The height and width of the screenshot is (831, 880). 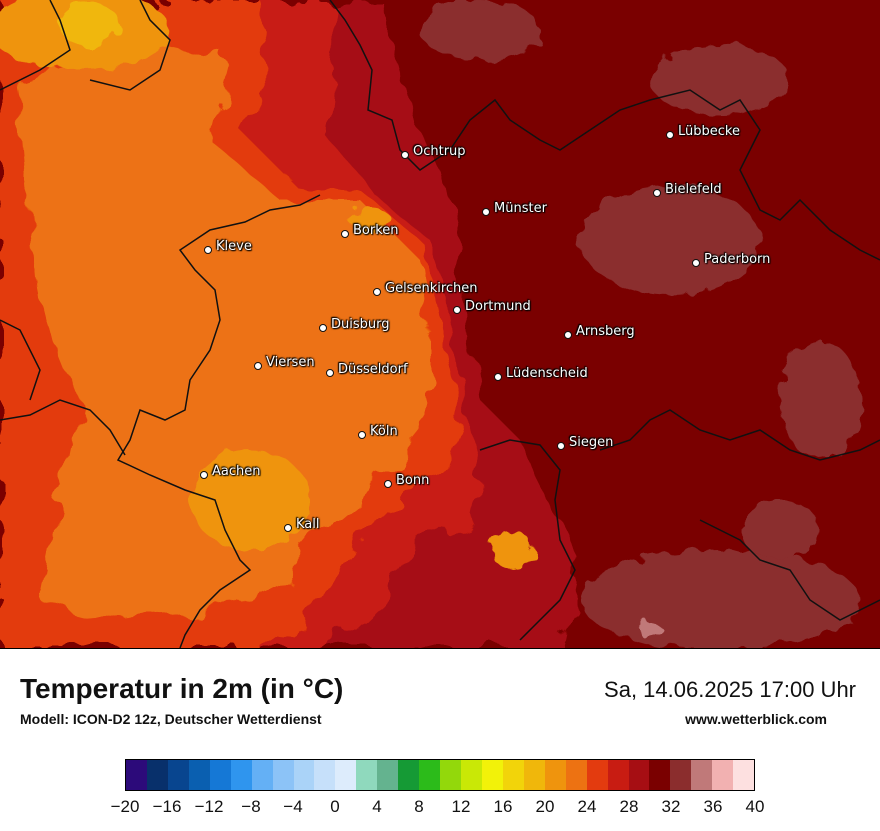 What do you see at coordinates (713, 806) in the screenshot?
I see `colorbar-tick-label: 36` at bounding box center [713, 806].